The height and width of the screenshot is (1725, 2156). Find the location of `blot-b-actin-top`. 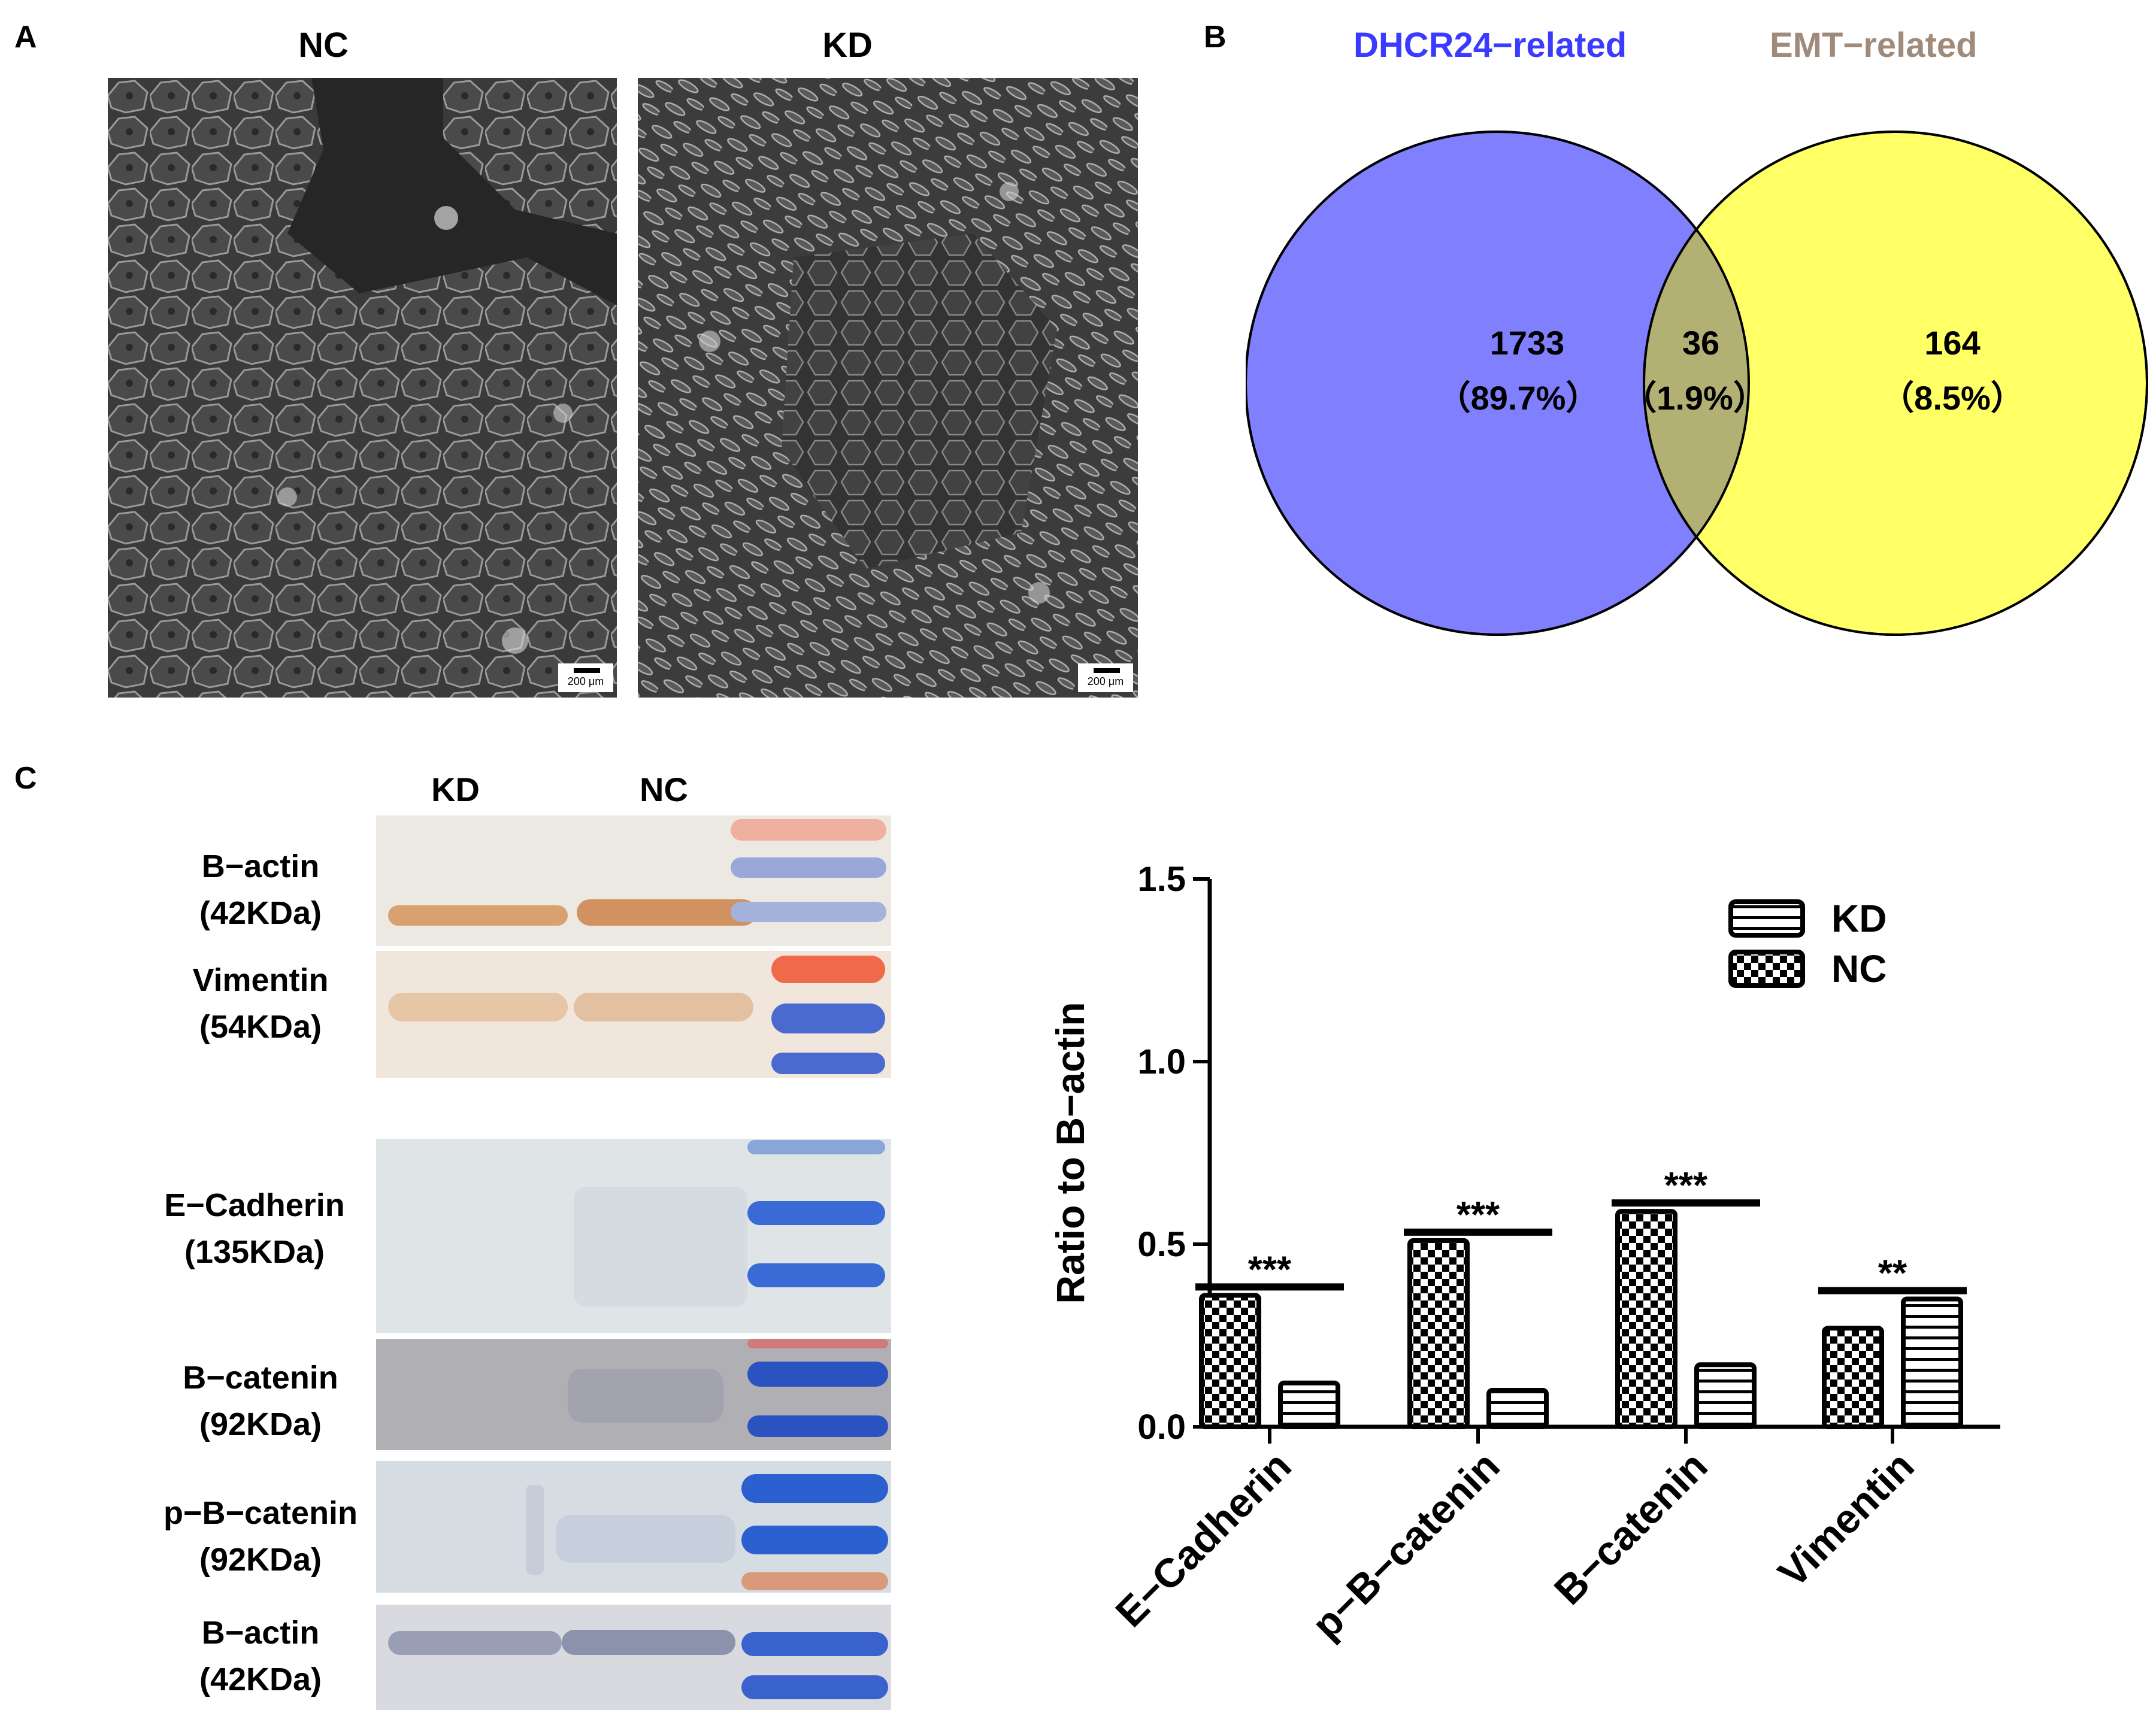

blot-b-actin-top is located at coordinates (633, 880).